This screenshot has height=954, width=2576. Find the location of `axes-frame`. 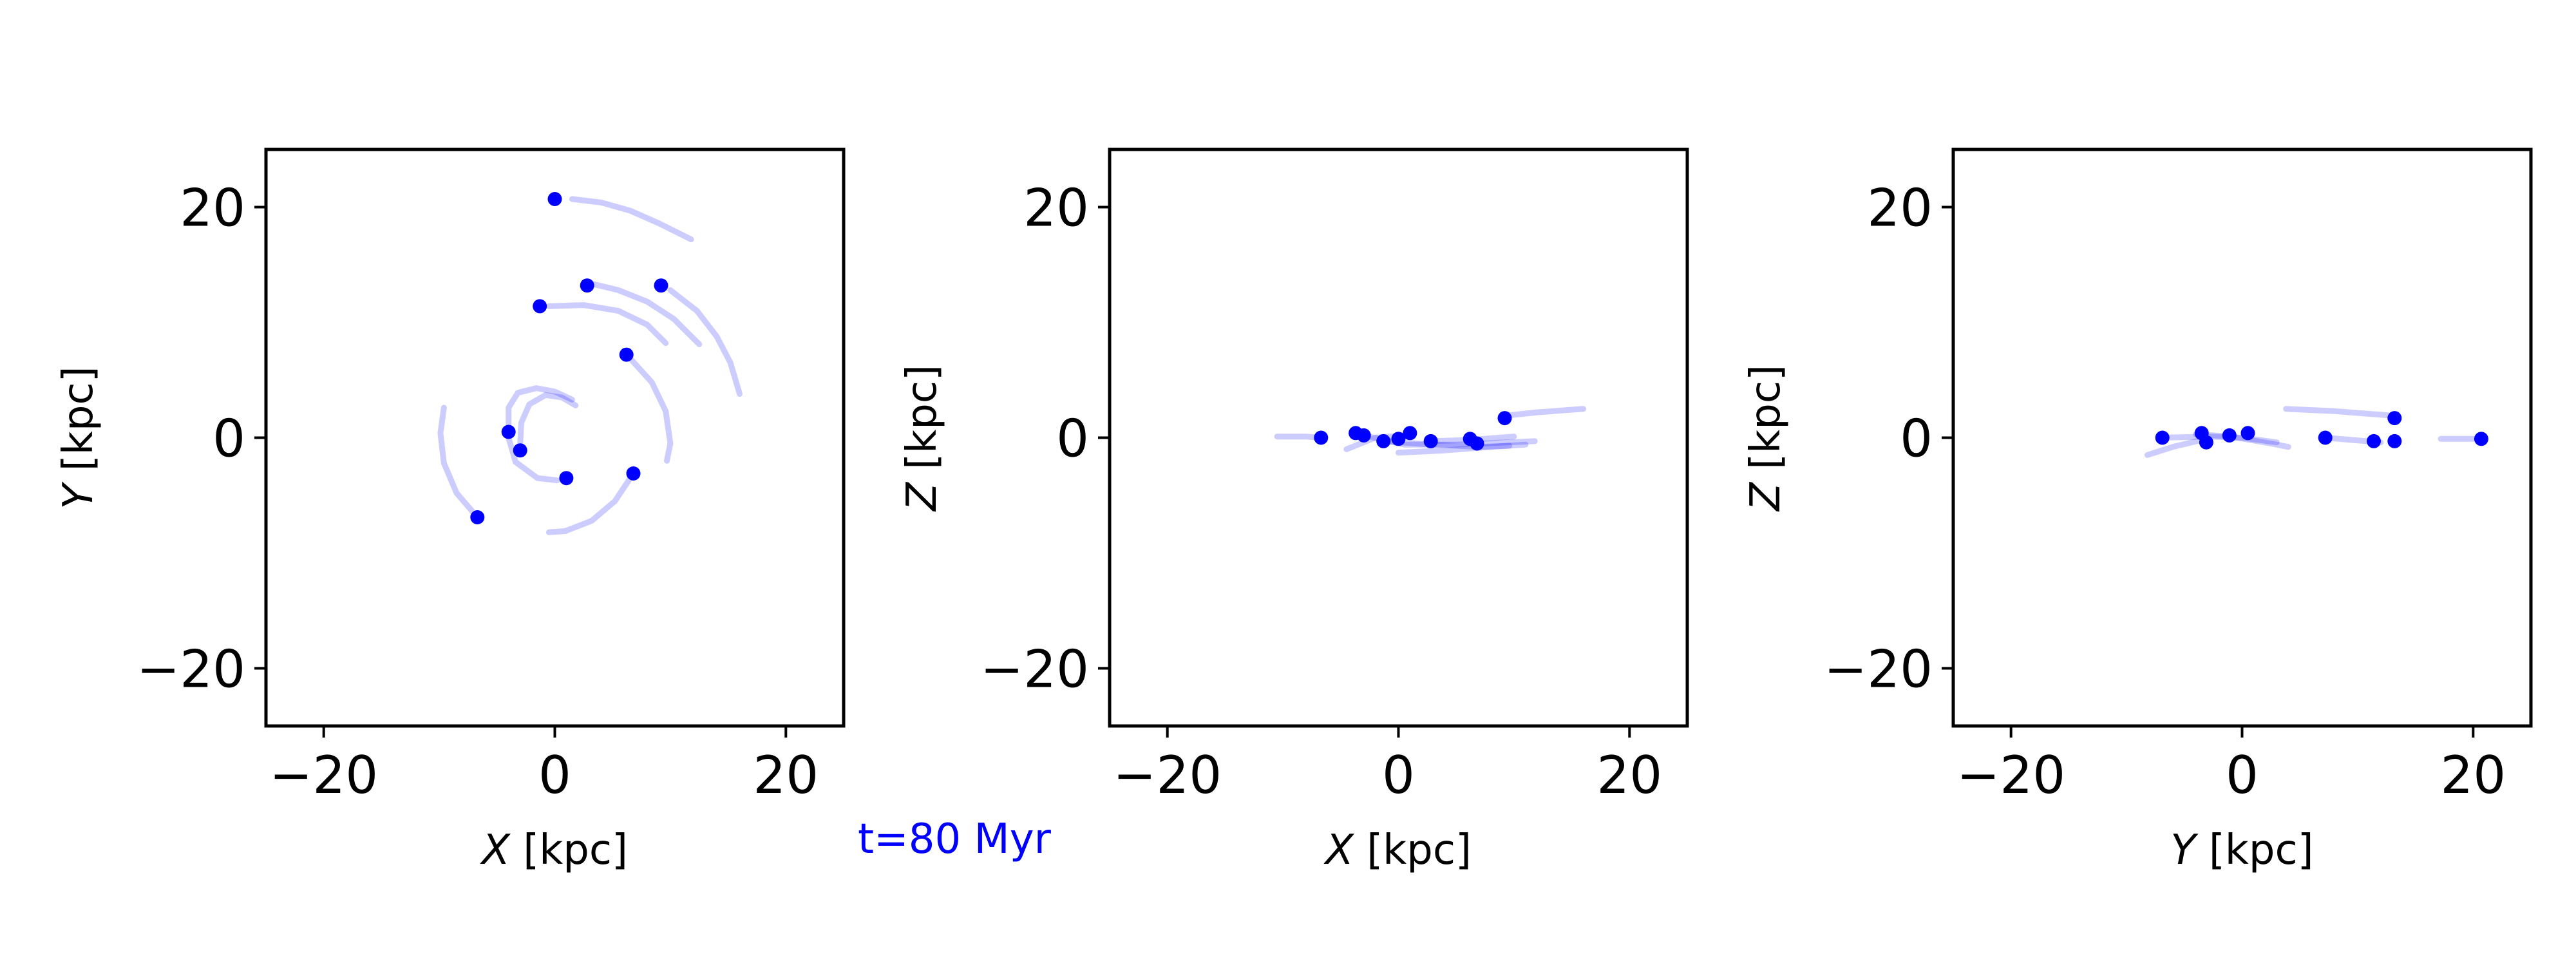

axes-frame is located at coordinates (555, 438).